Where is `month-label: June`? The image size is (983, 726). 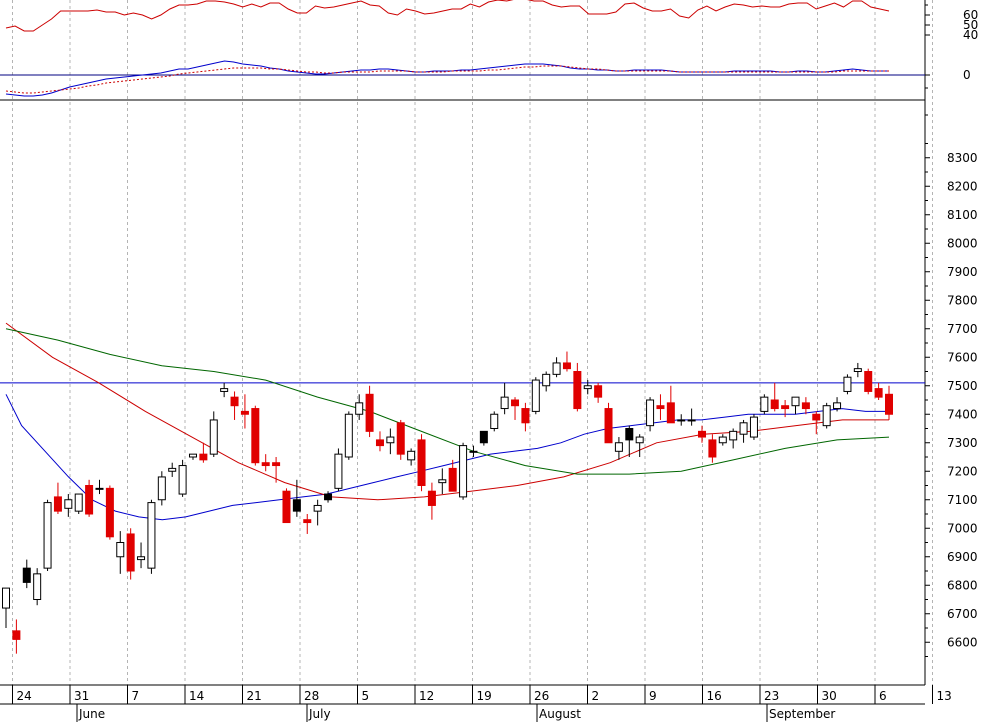
month-label: June is located at coordinates (91, 714).